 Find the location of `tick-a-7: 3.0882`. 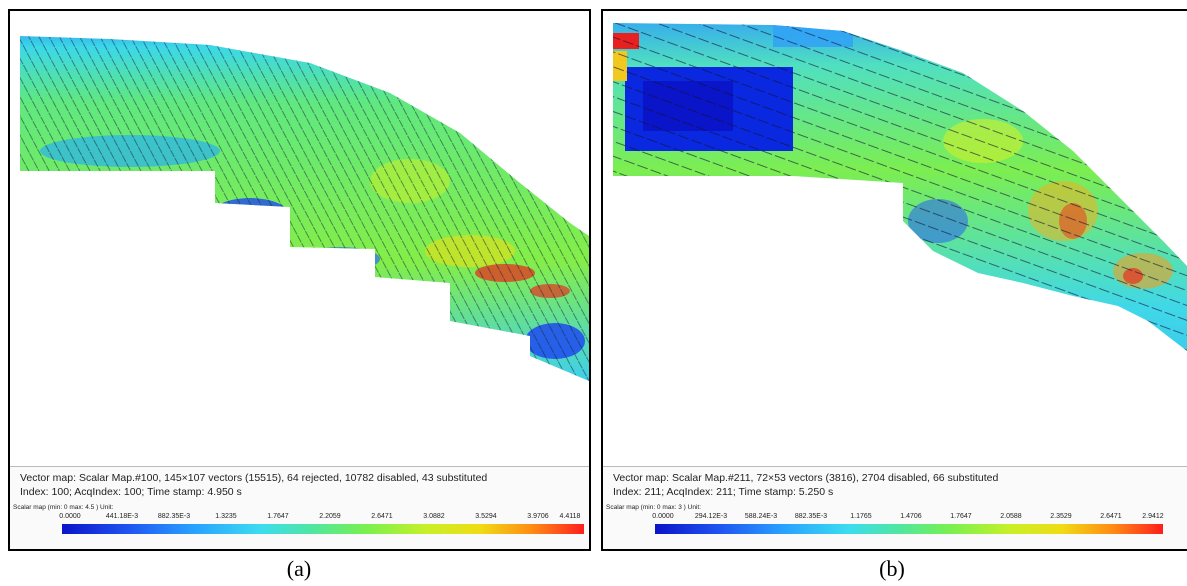

tick-a-7: 3.0882 is located at coordinates (434, 516).